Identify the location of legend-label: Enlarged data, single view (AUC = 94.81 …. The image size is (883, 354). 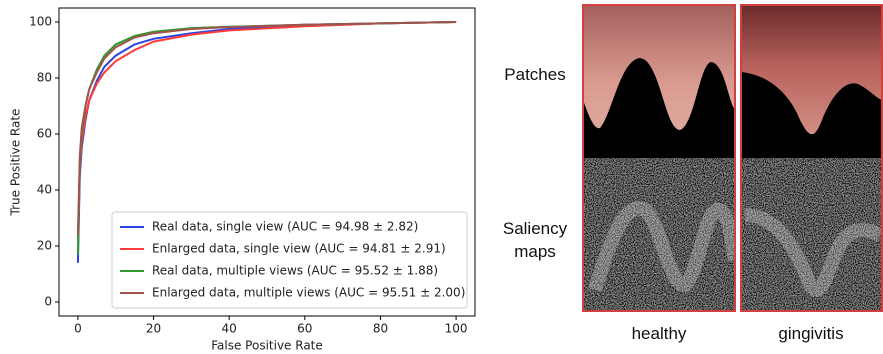
(299, 249).